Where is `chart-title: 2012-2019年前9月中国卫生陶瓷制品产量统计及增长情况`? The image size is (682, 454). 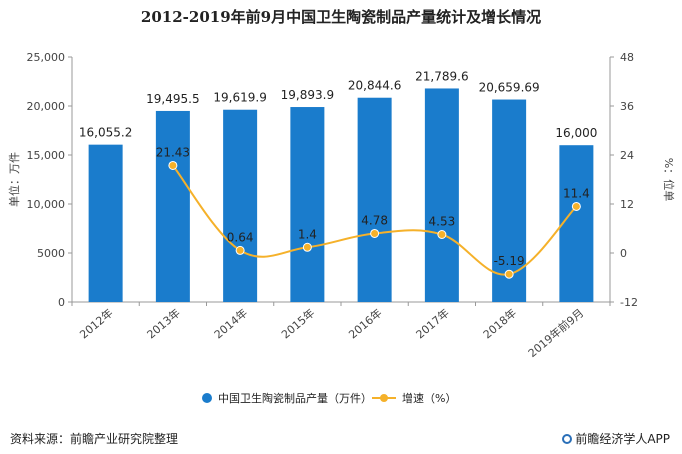
chart-title: 2012-2019年前9月中国卫生陶瓷制品产量统计及增长情况 is located at coordinates (341, 17).